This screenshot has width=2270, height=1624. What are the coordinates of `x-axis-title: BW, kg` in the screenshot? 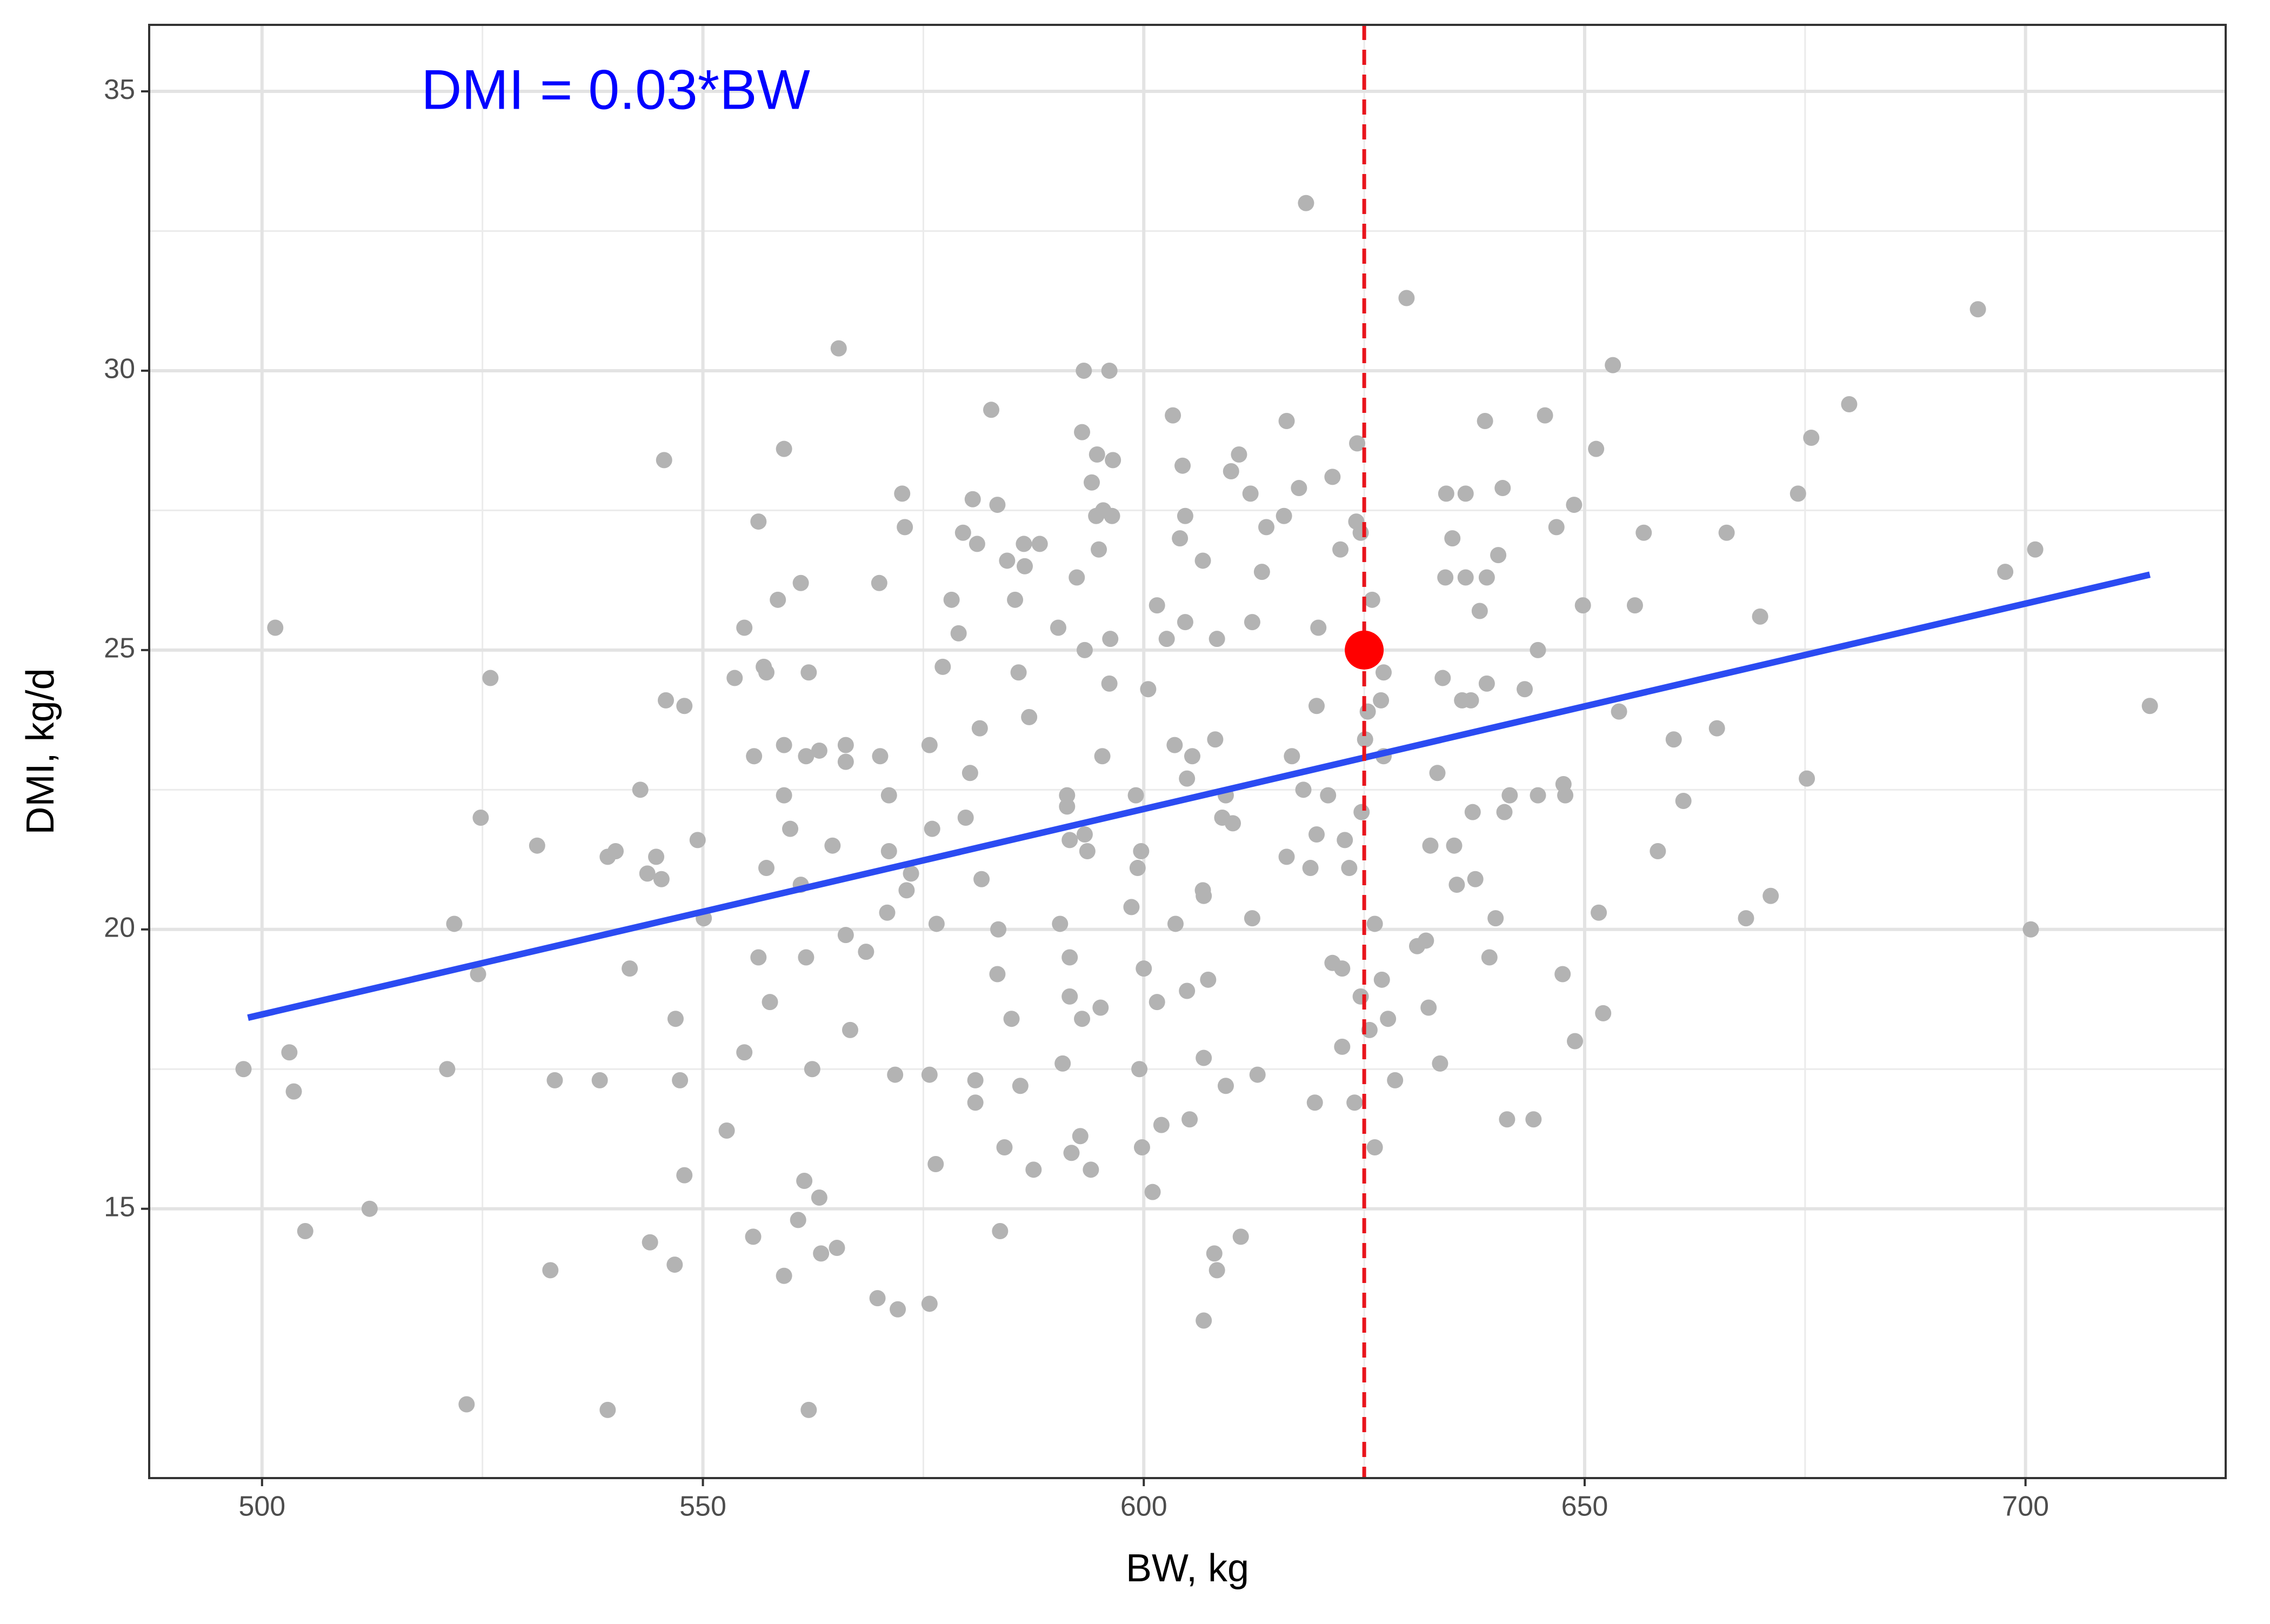 It's located at (1187, 1568).